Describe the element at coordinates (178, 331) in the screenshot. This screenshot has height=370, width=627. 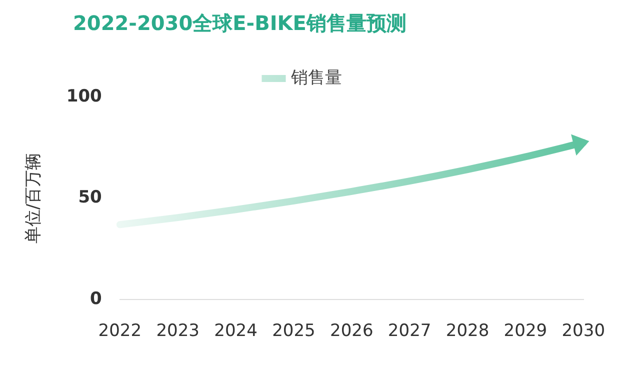
I see `x-tick-label: 2023` at that location.